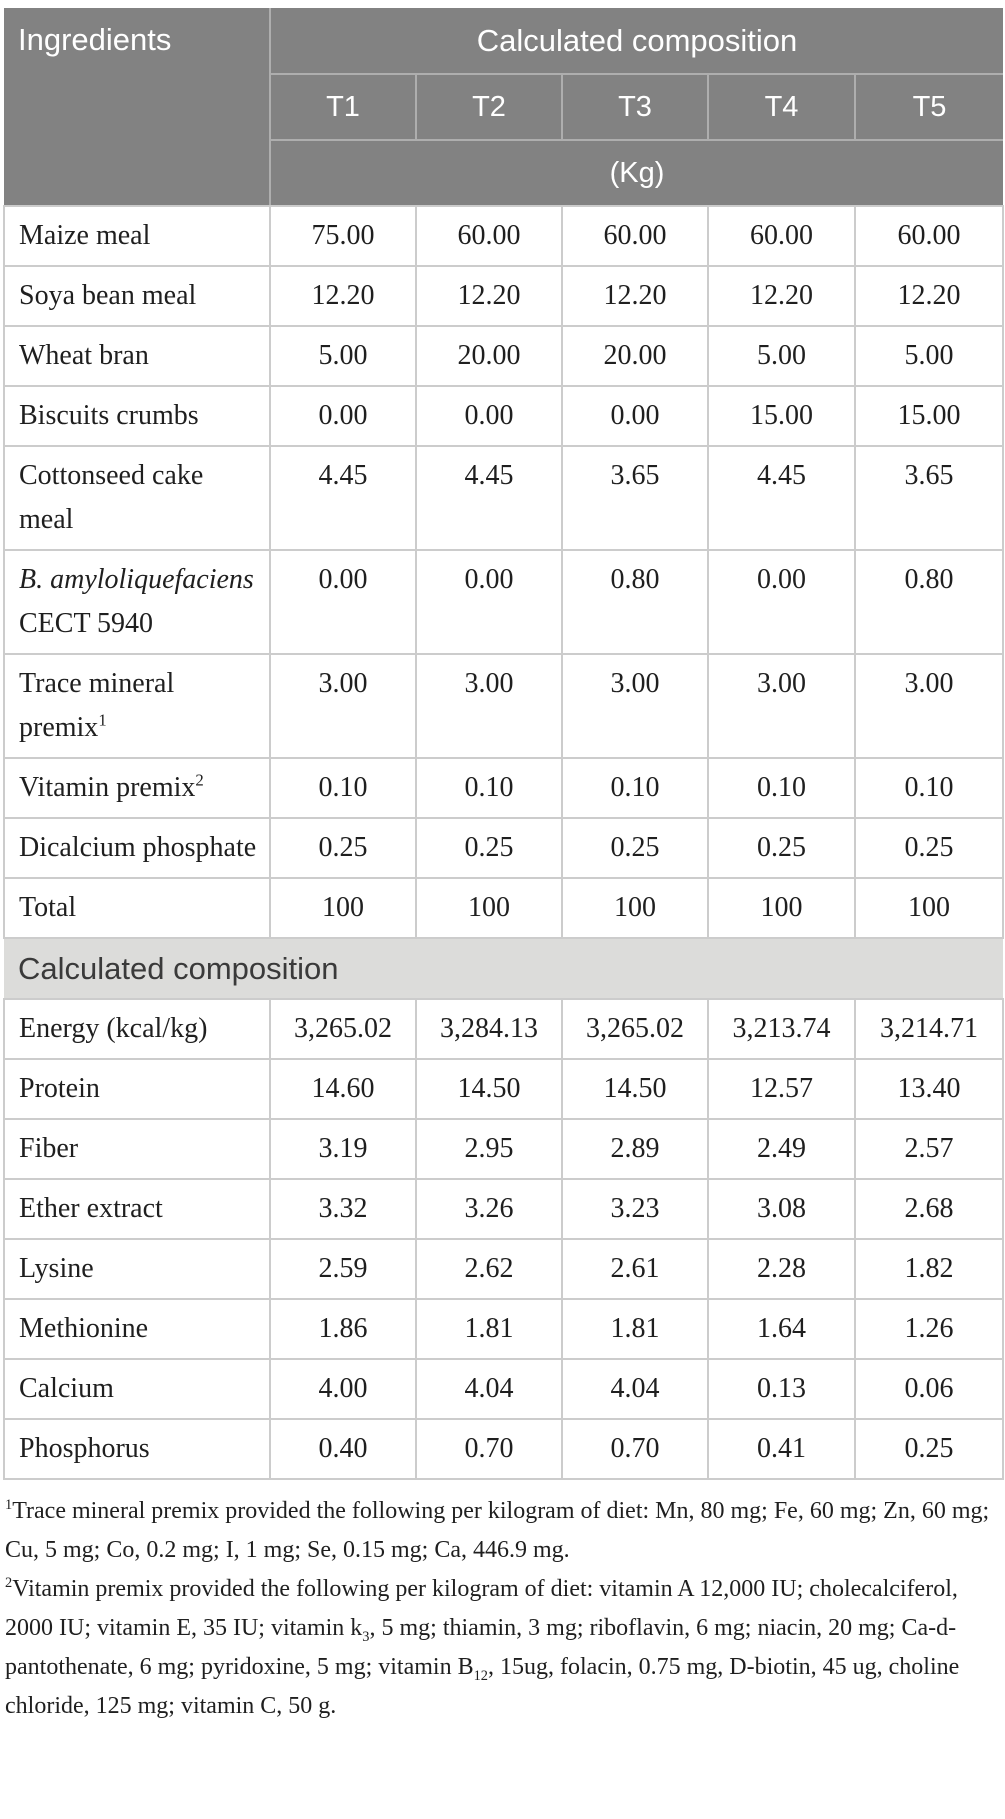 The height and width of the screenshot is (1819, 1005). Describe the element at coordinates (635, 1389) in the screenshot. I see `composition-value-t3: 4.04` at that location.